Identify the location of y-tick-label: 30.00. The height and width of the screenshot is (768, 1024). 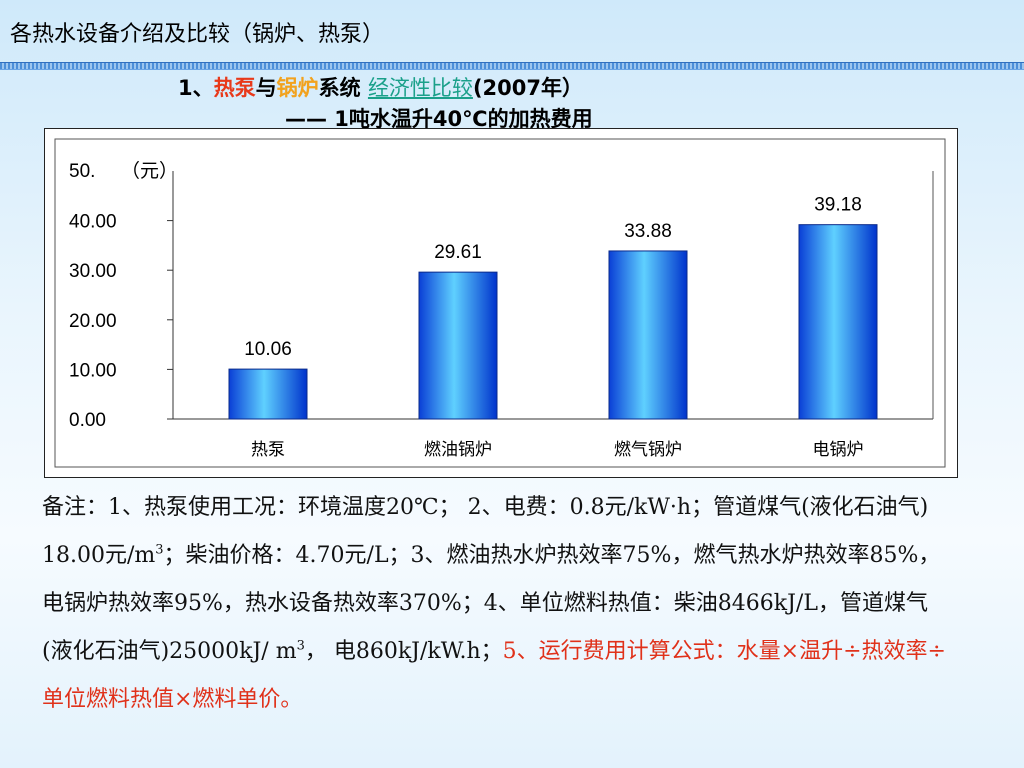
(93, 271).